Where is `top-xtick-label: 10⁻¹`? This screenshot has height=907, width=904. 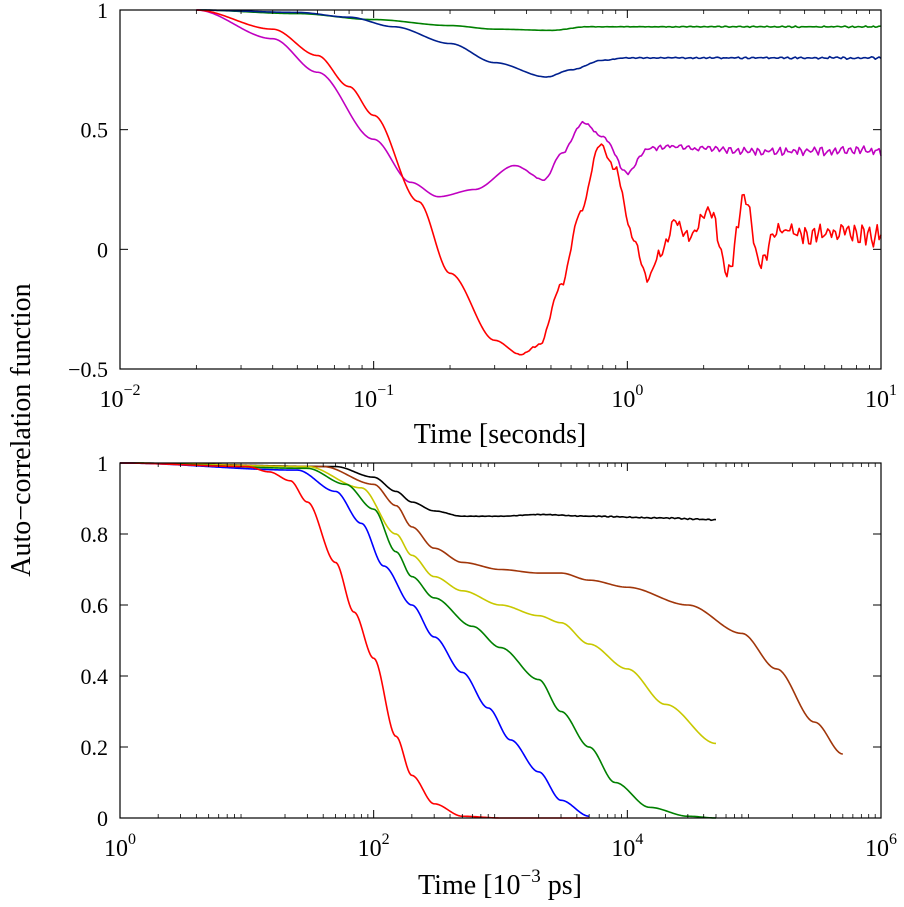 top-xtick-label: 10⁻¹ is located at coordinates (373, 397).